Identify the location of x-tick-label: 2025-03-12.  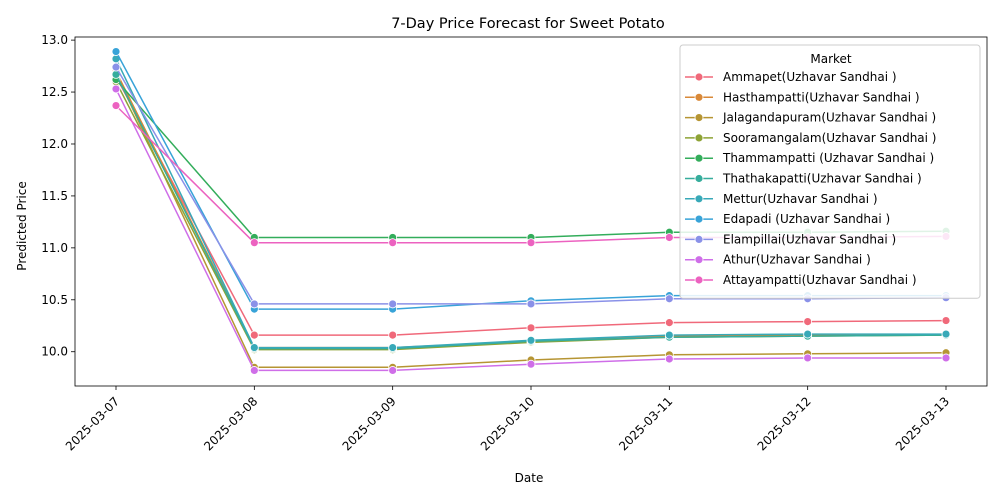
(784, 423).